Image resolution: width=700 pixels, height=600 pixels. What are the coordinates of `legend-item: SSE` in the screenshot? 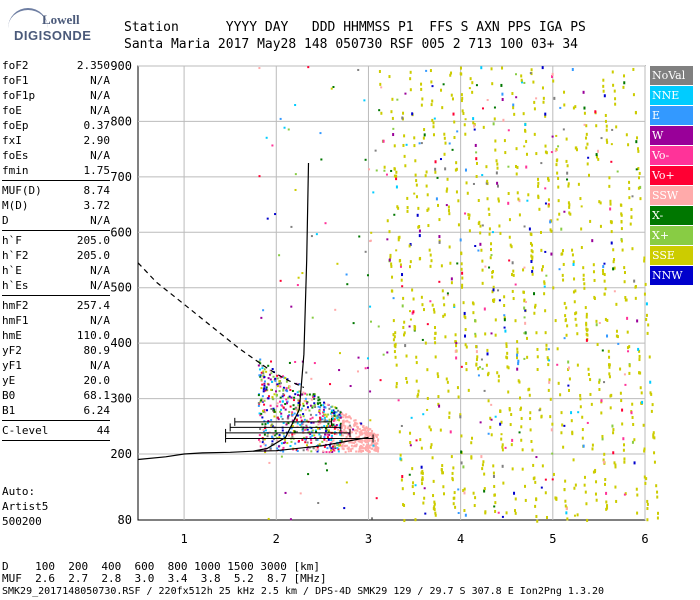 It's located at (671, 255).